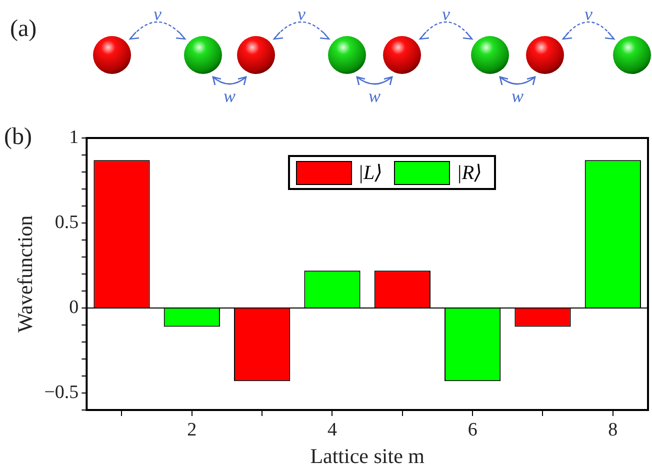  Describe the element at coordinates (367, 456) in the screenshot. I see `x-axis-title: Lattice site m` at that location.